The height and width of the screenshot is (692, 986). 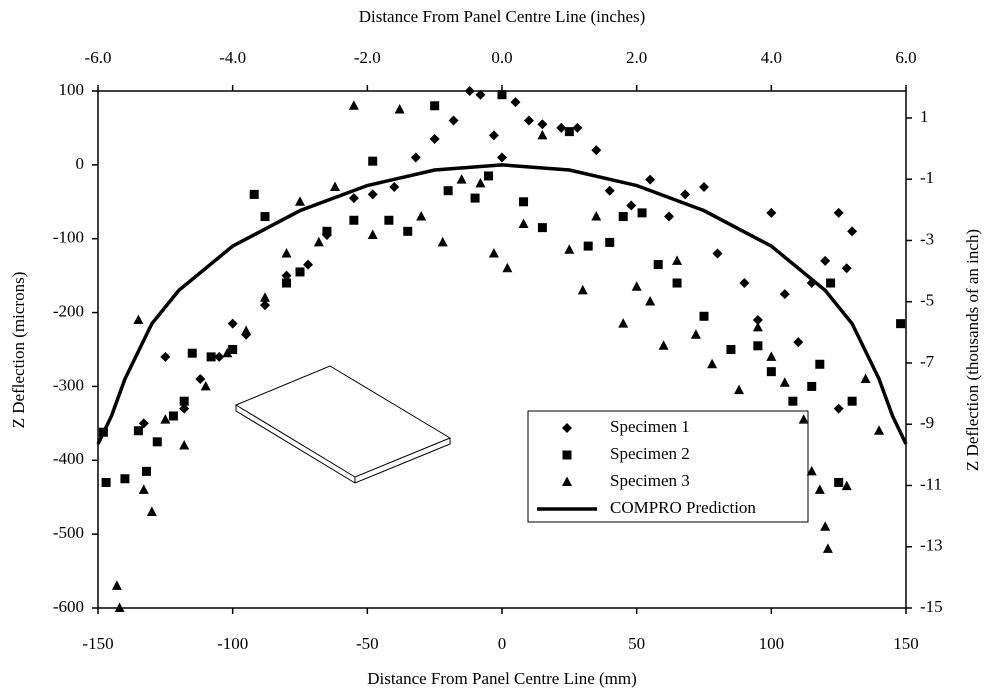 What do you see at coordinates (68, 310) in the screenshot?
I see `y-tick-label: -200` at bounding box center [68, 310].